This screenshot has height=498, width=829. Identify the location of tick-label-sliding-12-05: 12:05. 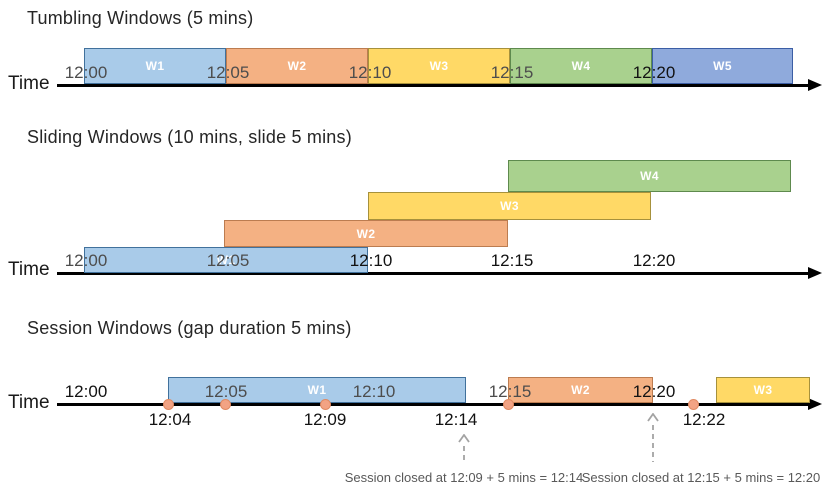
(228, 260).